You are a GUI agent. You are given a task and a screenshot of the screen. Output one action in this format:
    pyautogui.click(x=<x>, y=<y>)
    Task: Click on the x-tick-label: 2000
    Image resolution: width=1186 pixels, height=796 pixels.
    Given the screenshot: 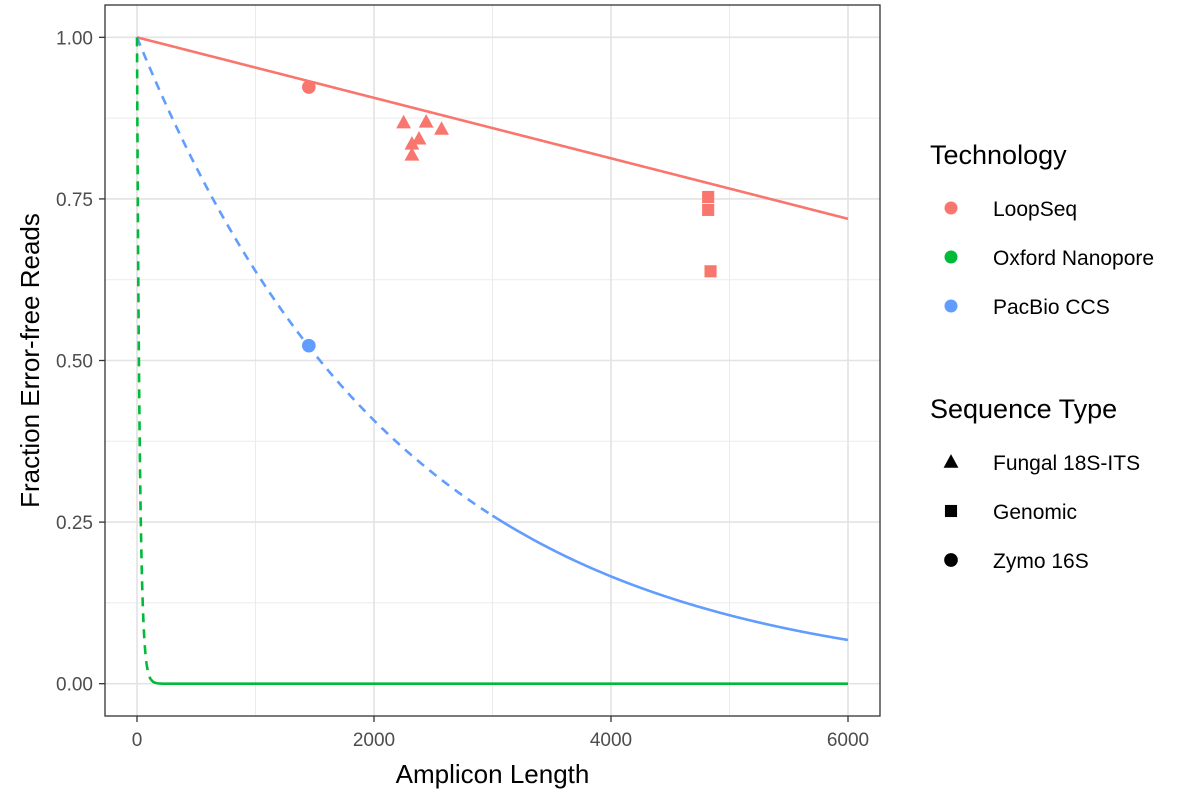 What is the action you would take?
    pyautogui.click(x=374, y=740)
    